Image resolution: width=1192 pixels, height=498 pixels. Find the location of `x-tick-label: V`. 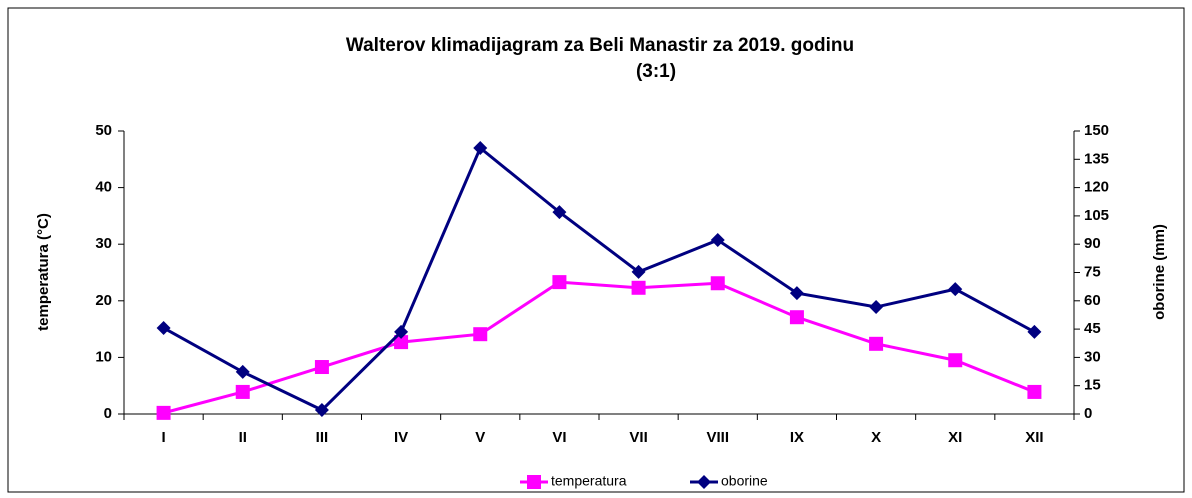

x-tick-label: V is located at coordinates (480, 437).